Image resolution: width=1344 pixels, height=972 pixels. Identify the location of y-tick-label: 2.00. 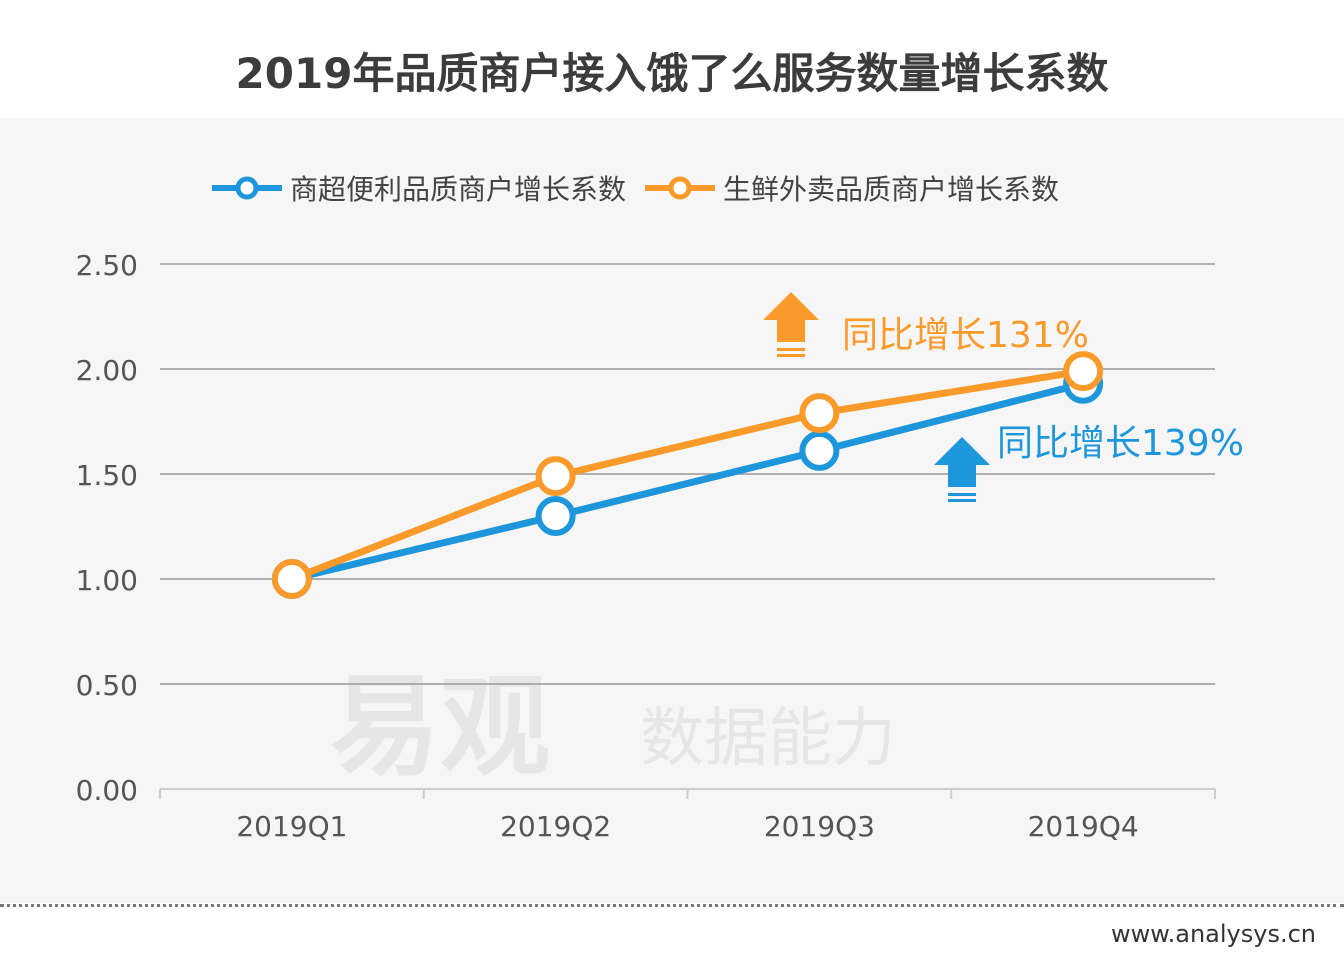
(107, 370).